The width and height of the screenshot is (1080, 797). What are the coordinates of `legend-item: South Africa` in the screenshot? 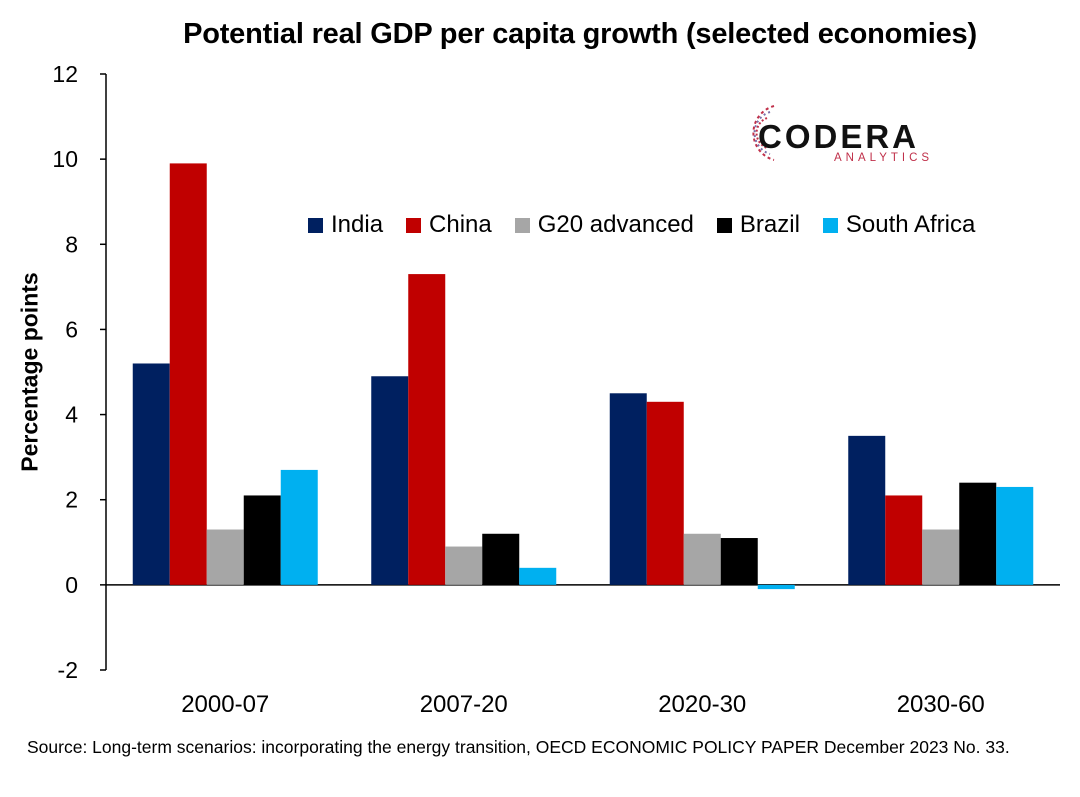 It's located at (899, 225).